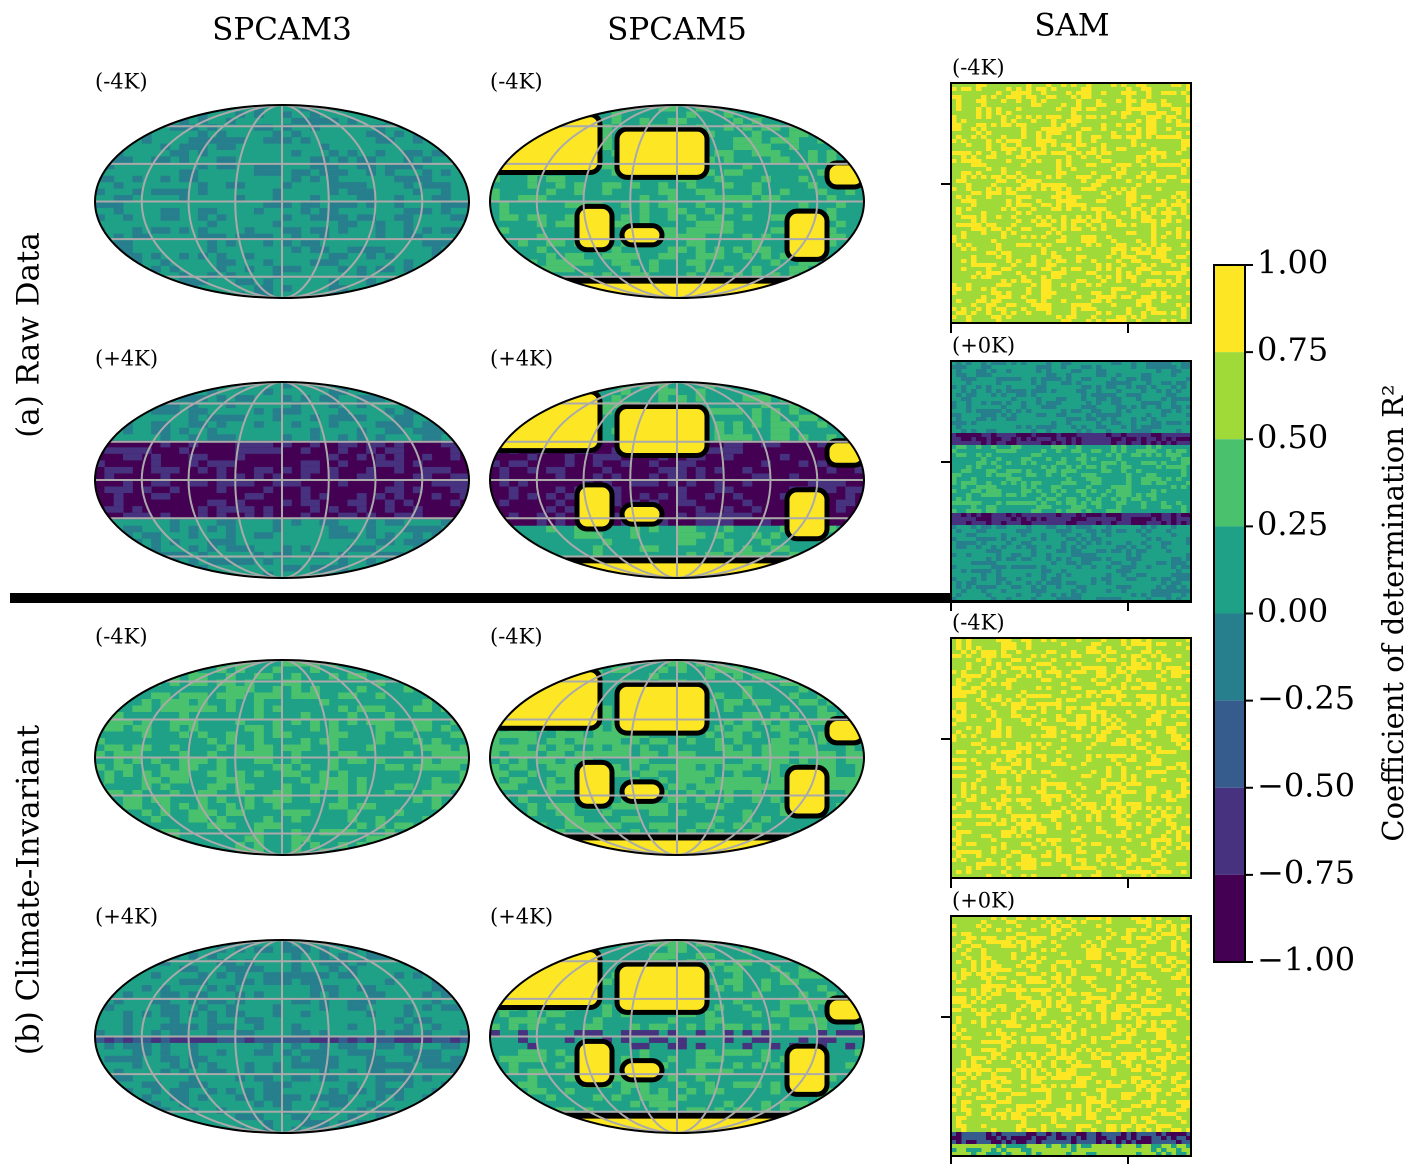  I want to click on row-label: (a) Raw Data, so click(29, 335).